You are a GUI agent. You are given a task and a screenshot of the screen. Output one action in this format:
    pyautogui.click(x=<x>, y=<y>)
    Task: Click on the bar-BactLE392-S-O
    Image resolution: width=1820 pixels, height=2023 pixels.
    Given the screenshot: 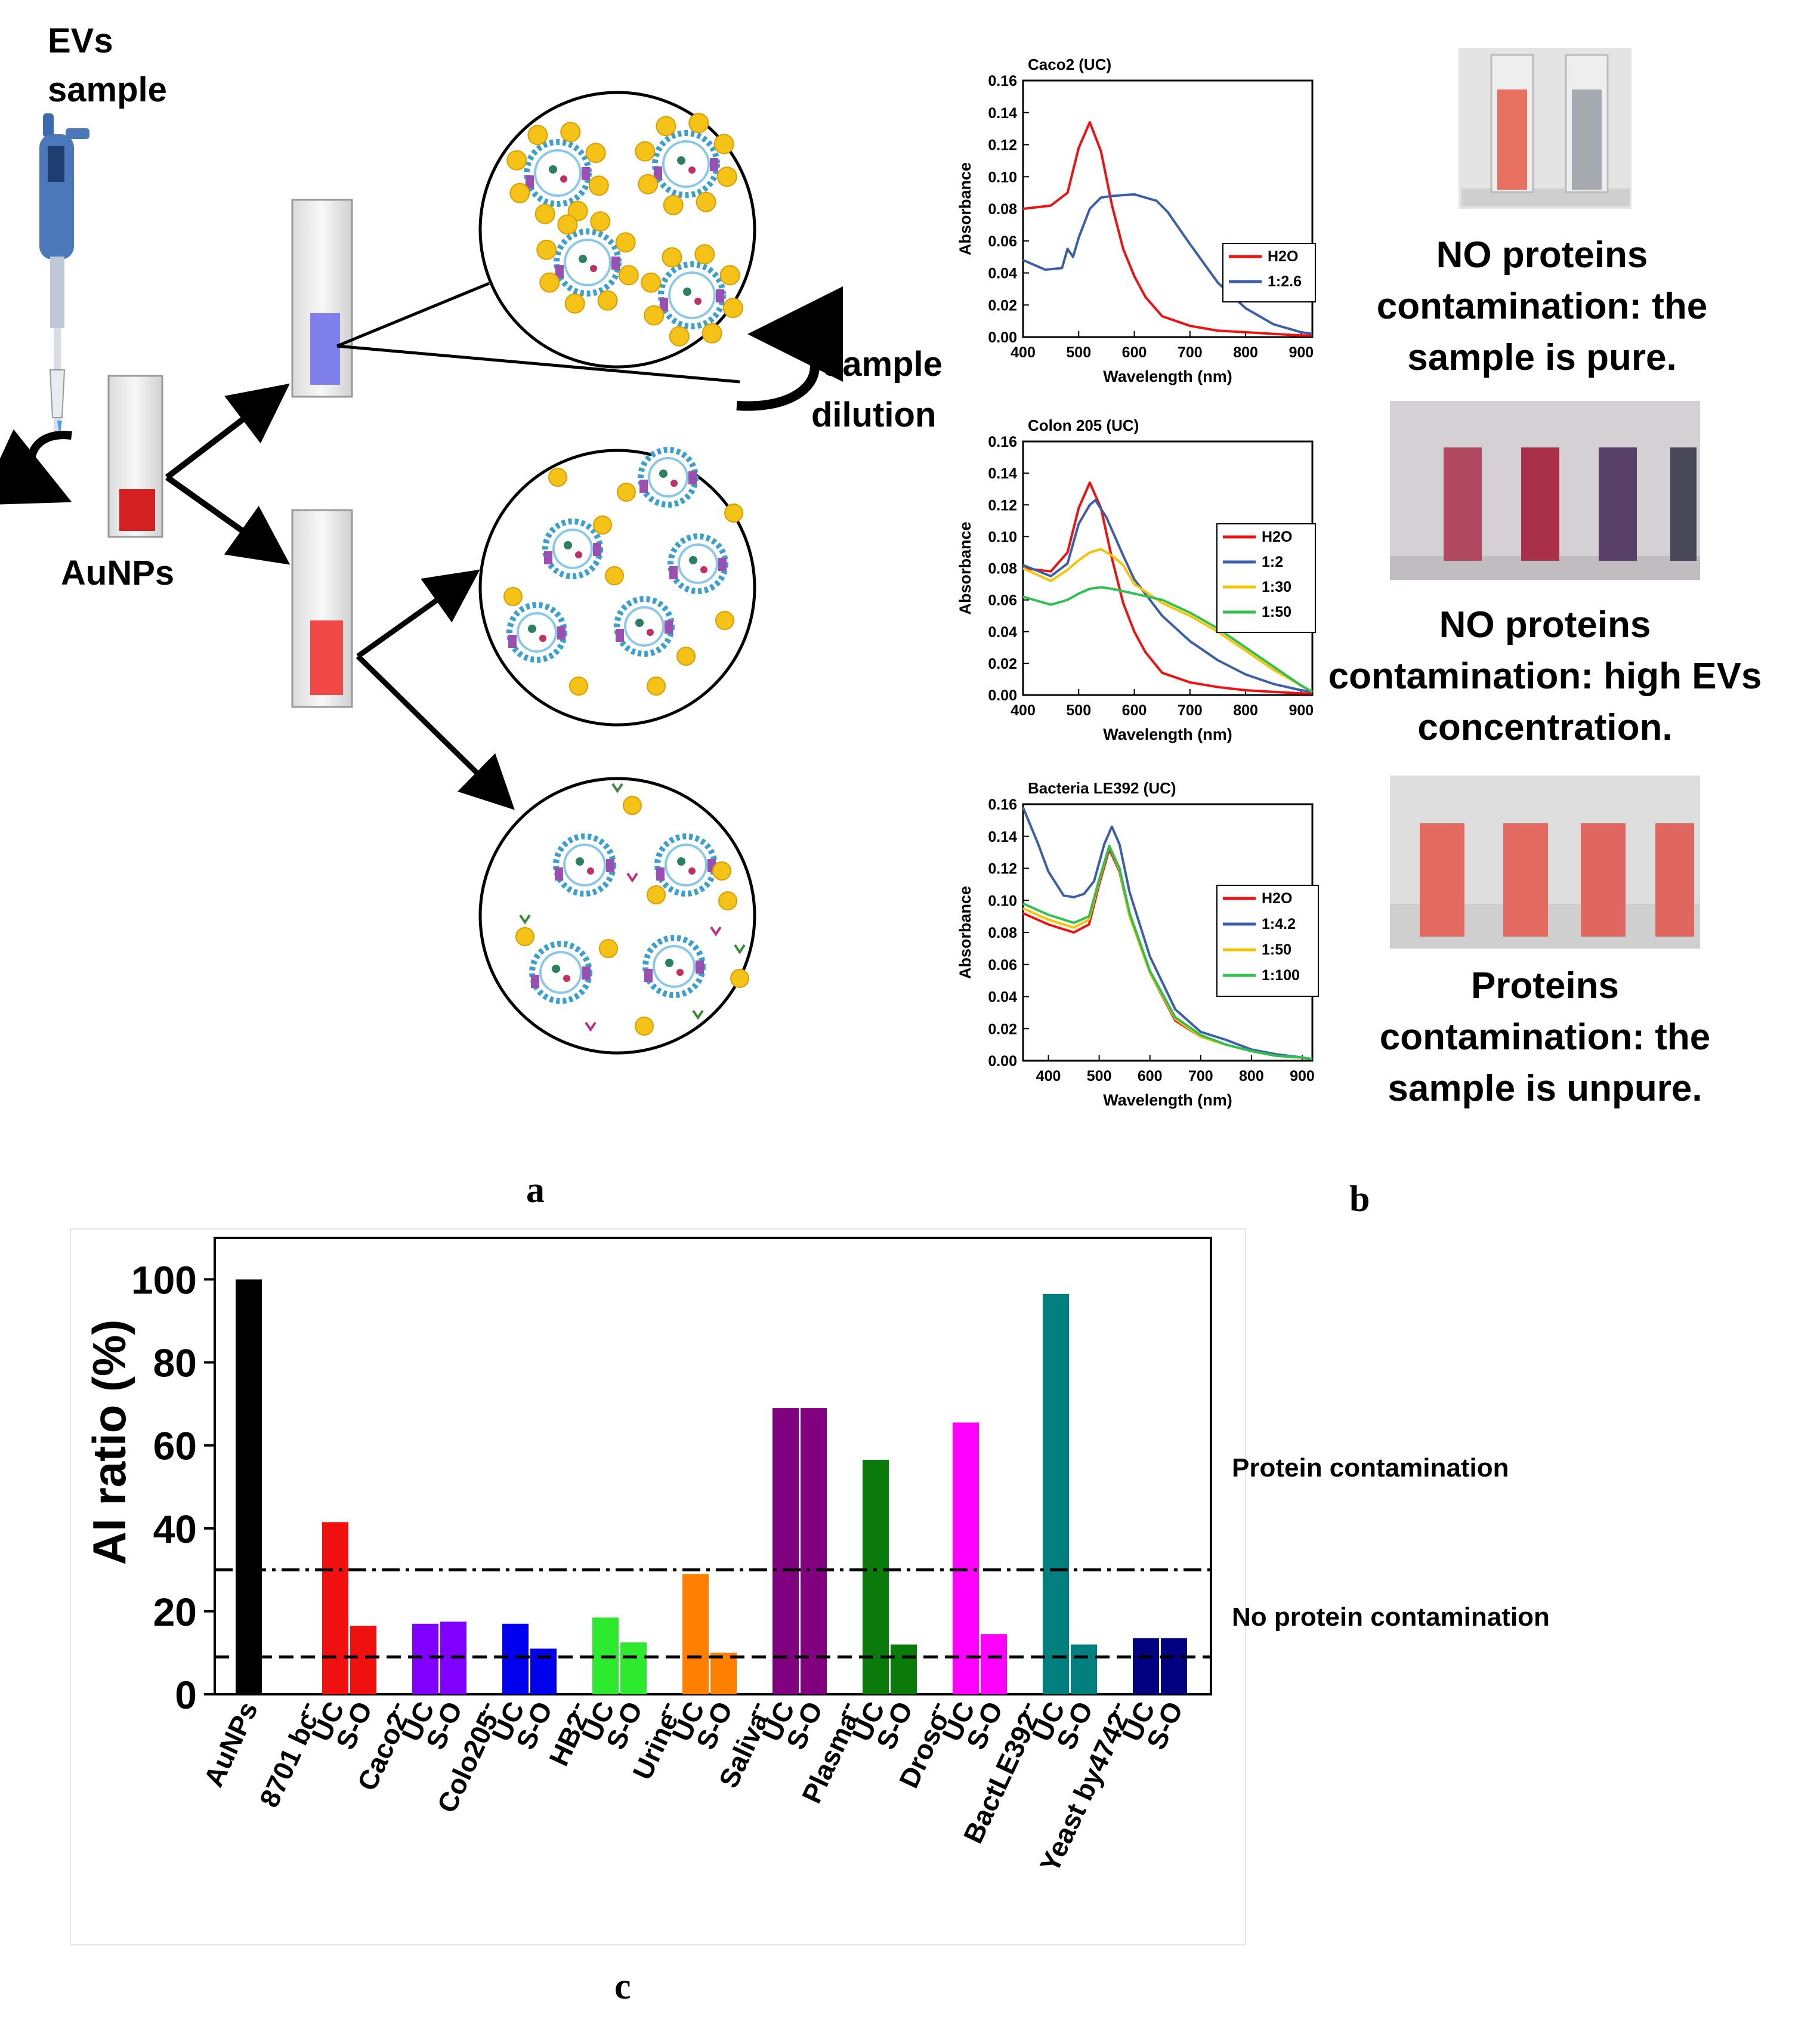 What is the action you would take?
    pyautogui.click(x=1084, y=1669)
    